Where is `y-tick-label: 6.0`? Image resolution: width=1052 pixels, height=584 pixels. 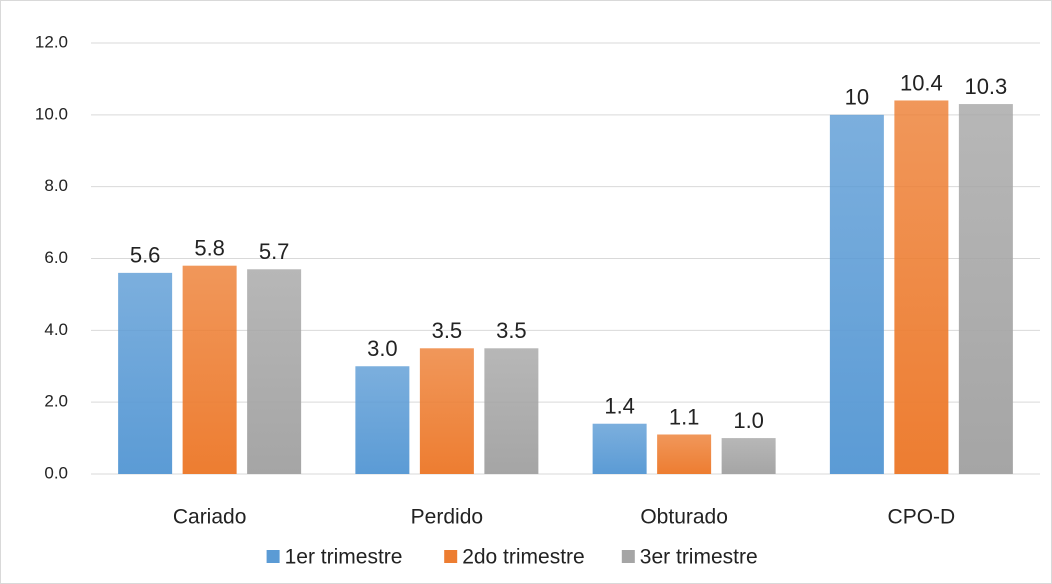 y-tick-label: 6.0 is located at coordinates (56, 257).